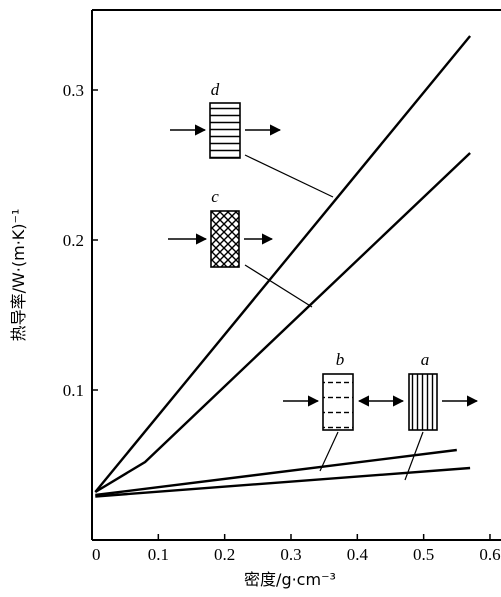 Image resolution: width=501 pixels, height=597 pixels. I want to click on series-line-b, so click(276, 472).